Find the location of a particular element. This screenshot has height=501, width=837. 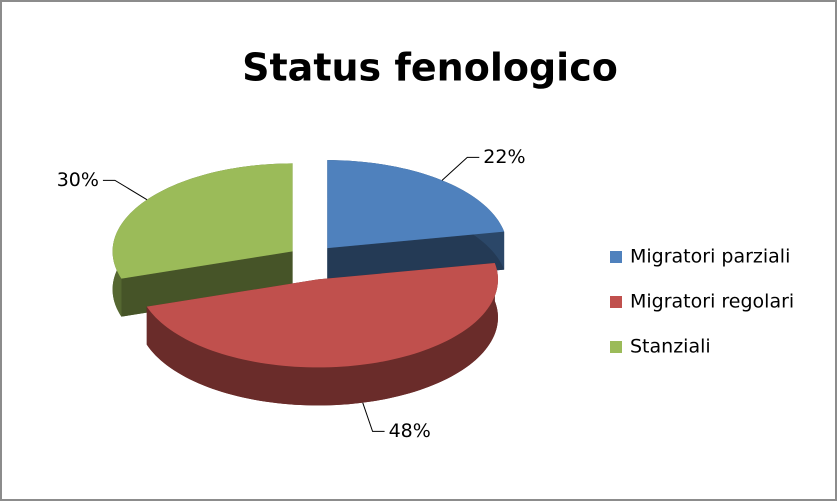

data-label: 48% is located at coordinates (410, 431).